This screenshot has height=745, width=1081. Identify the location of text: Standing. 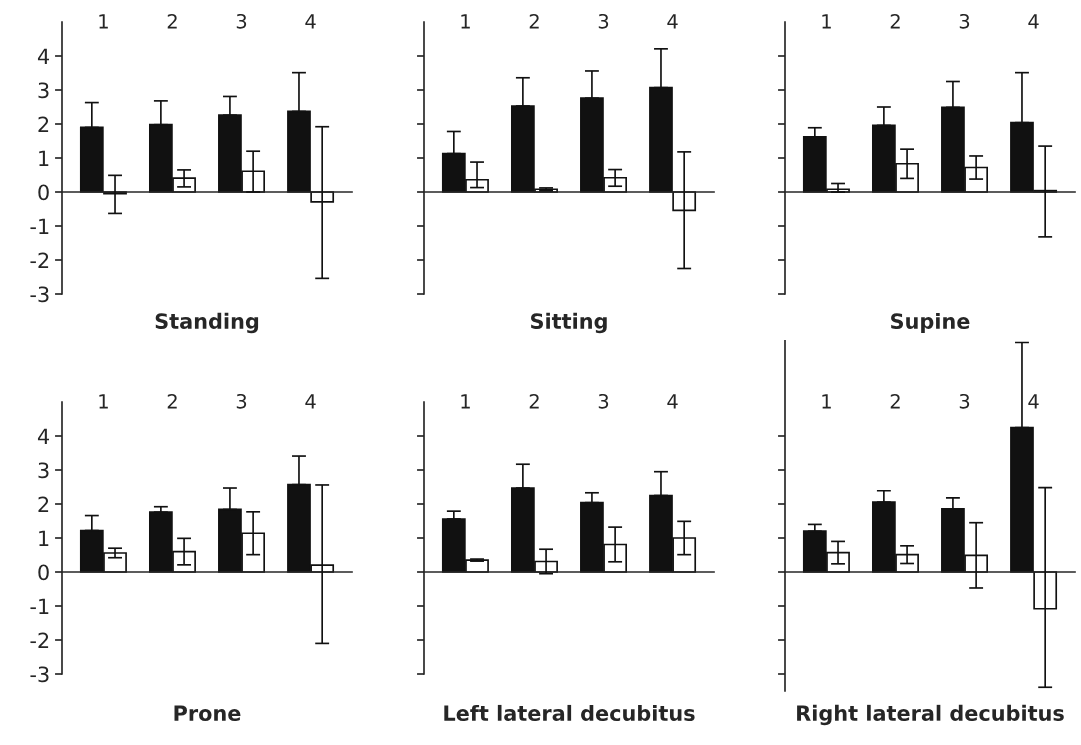
(207, 323).